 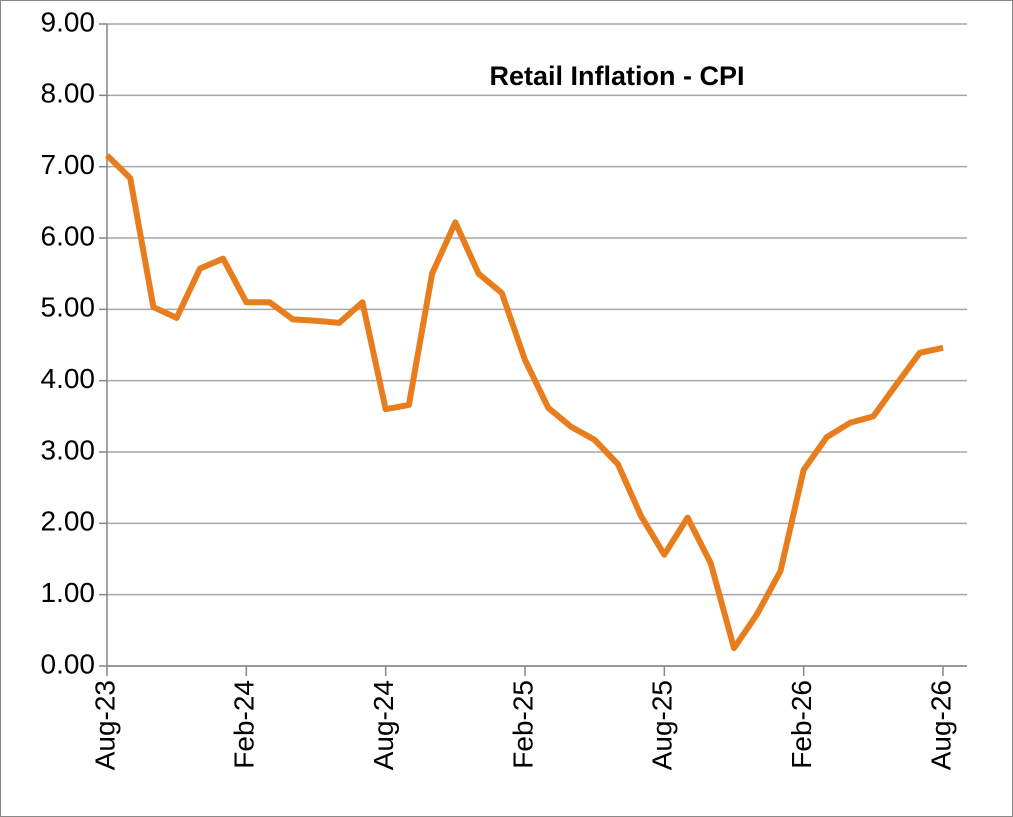 What do you see at coordinates (68, 164) in the screenshot?
I see `y-tick-label: 7.00` at bounding box center [68, 164].